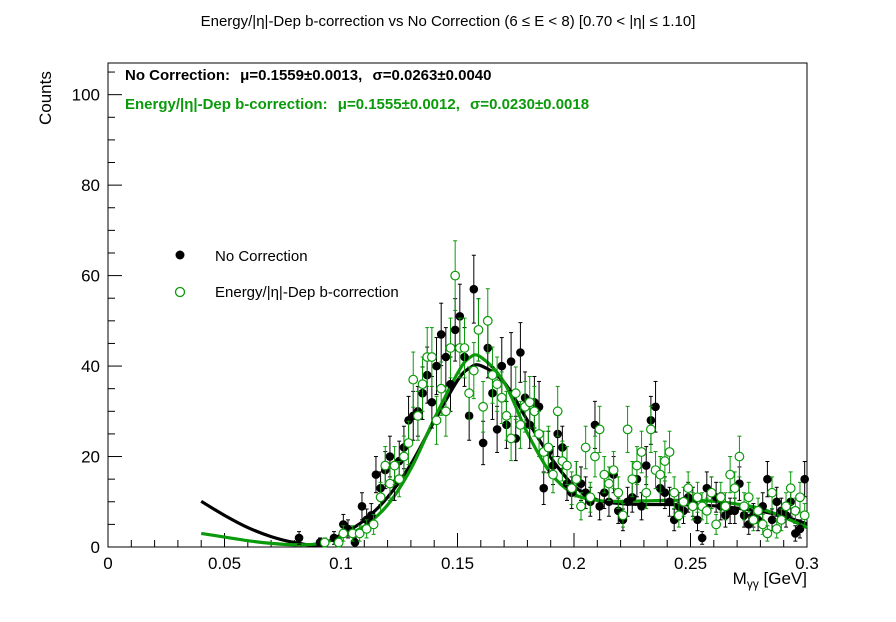  Describe the element at coordinates (177, 75) in the screenshot. I see `fit-info-label: No Correction:` at that location.